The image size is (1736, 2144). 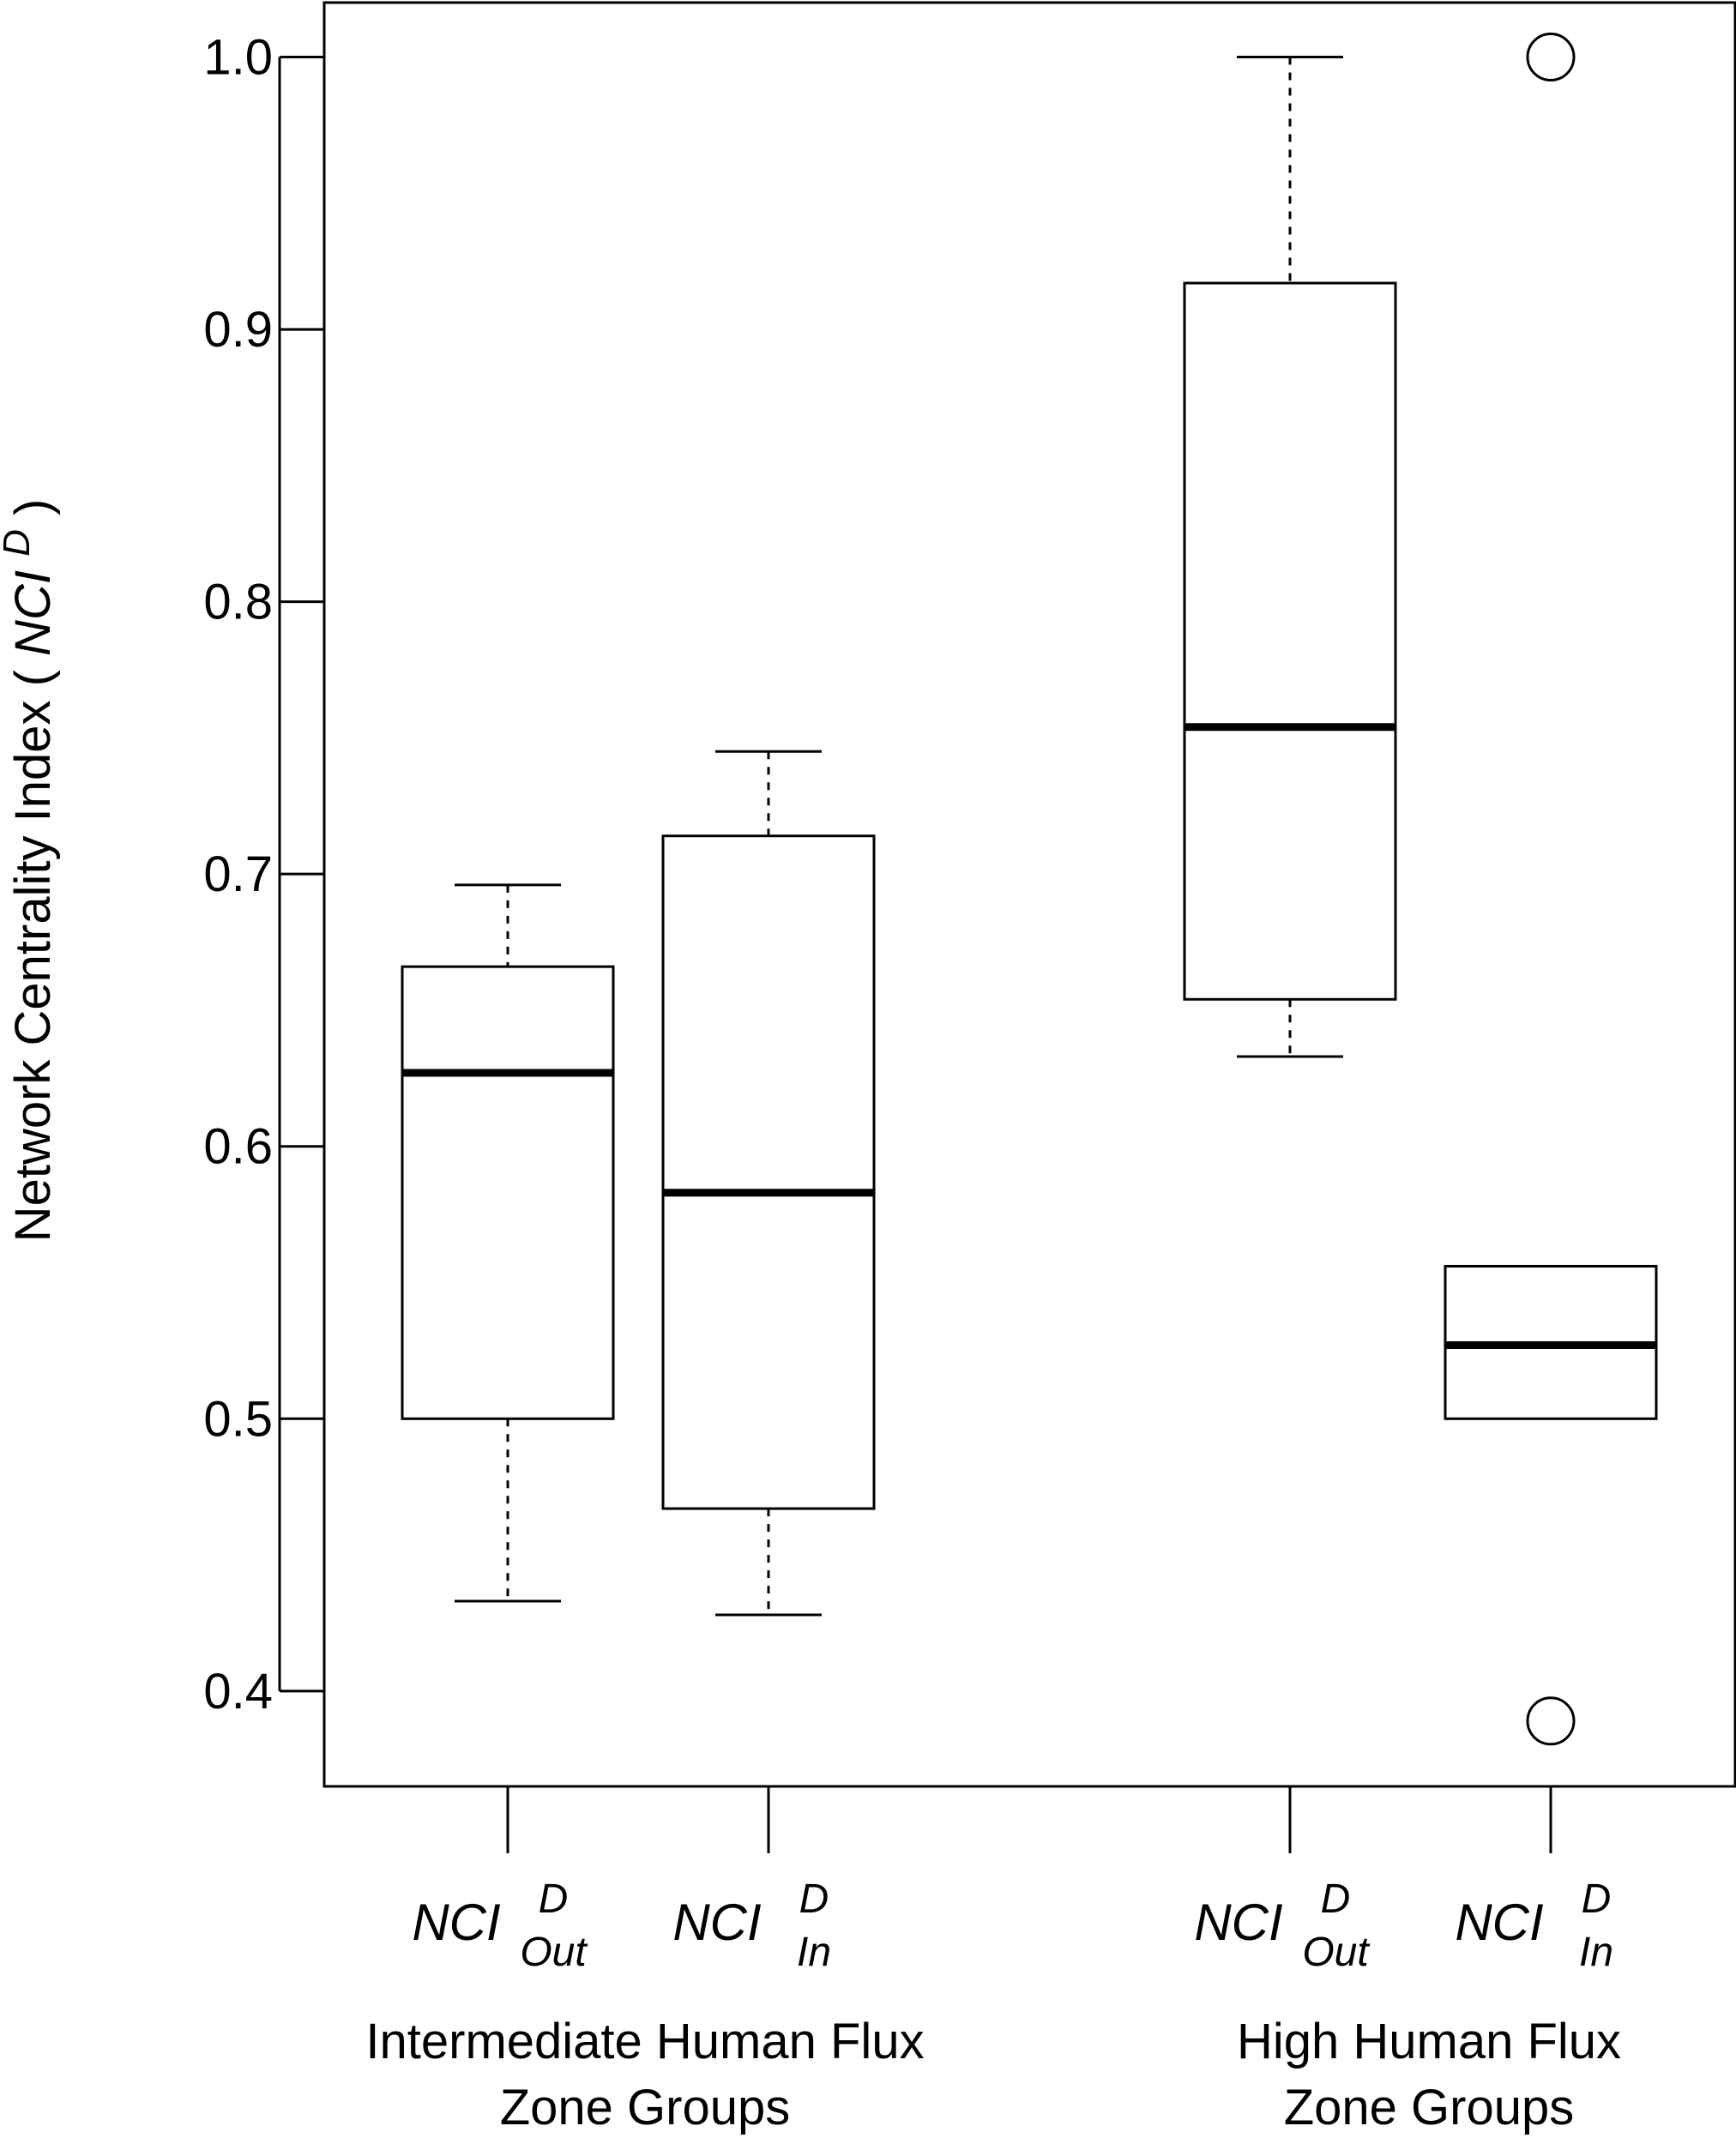 I want to click on y-tick-label-3: 0.7, so click(x=238, y=874).